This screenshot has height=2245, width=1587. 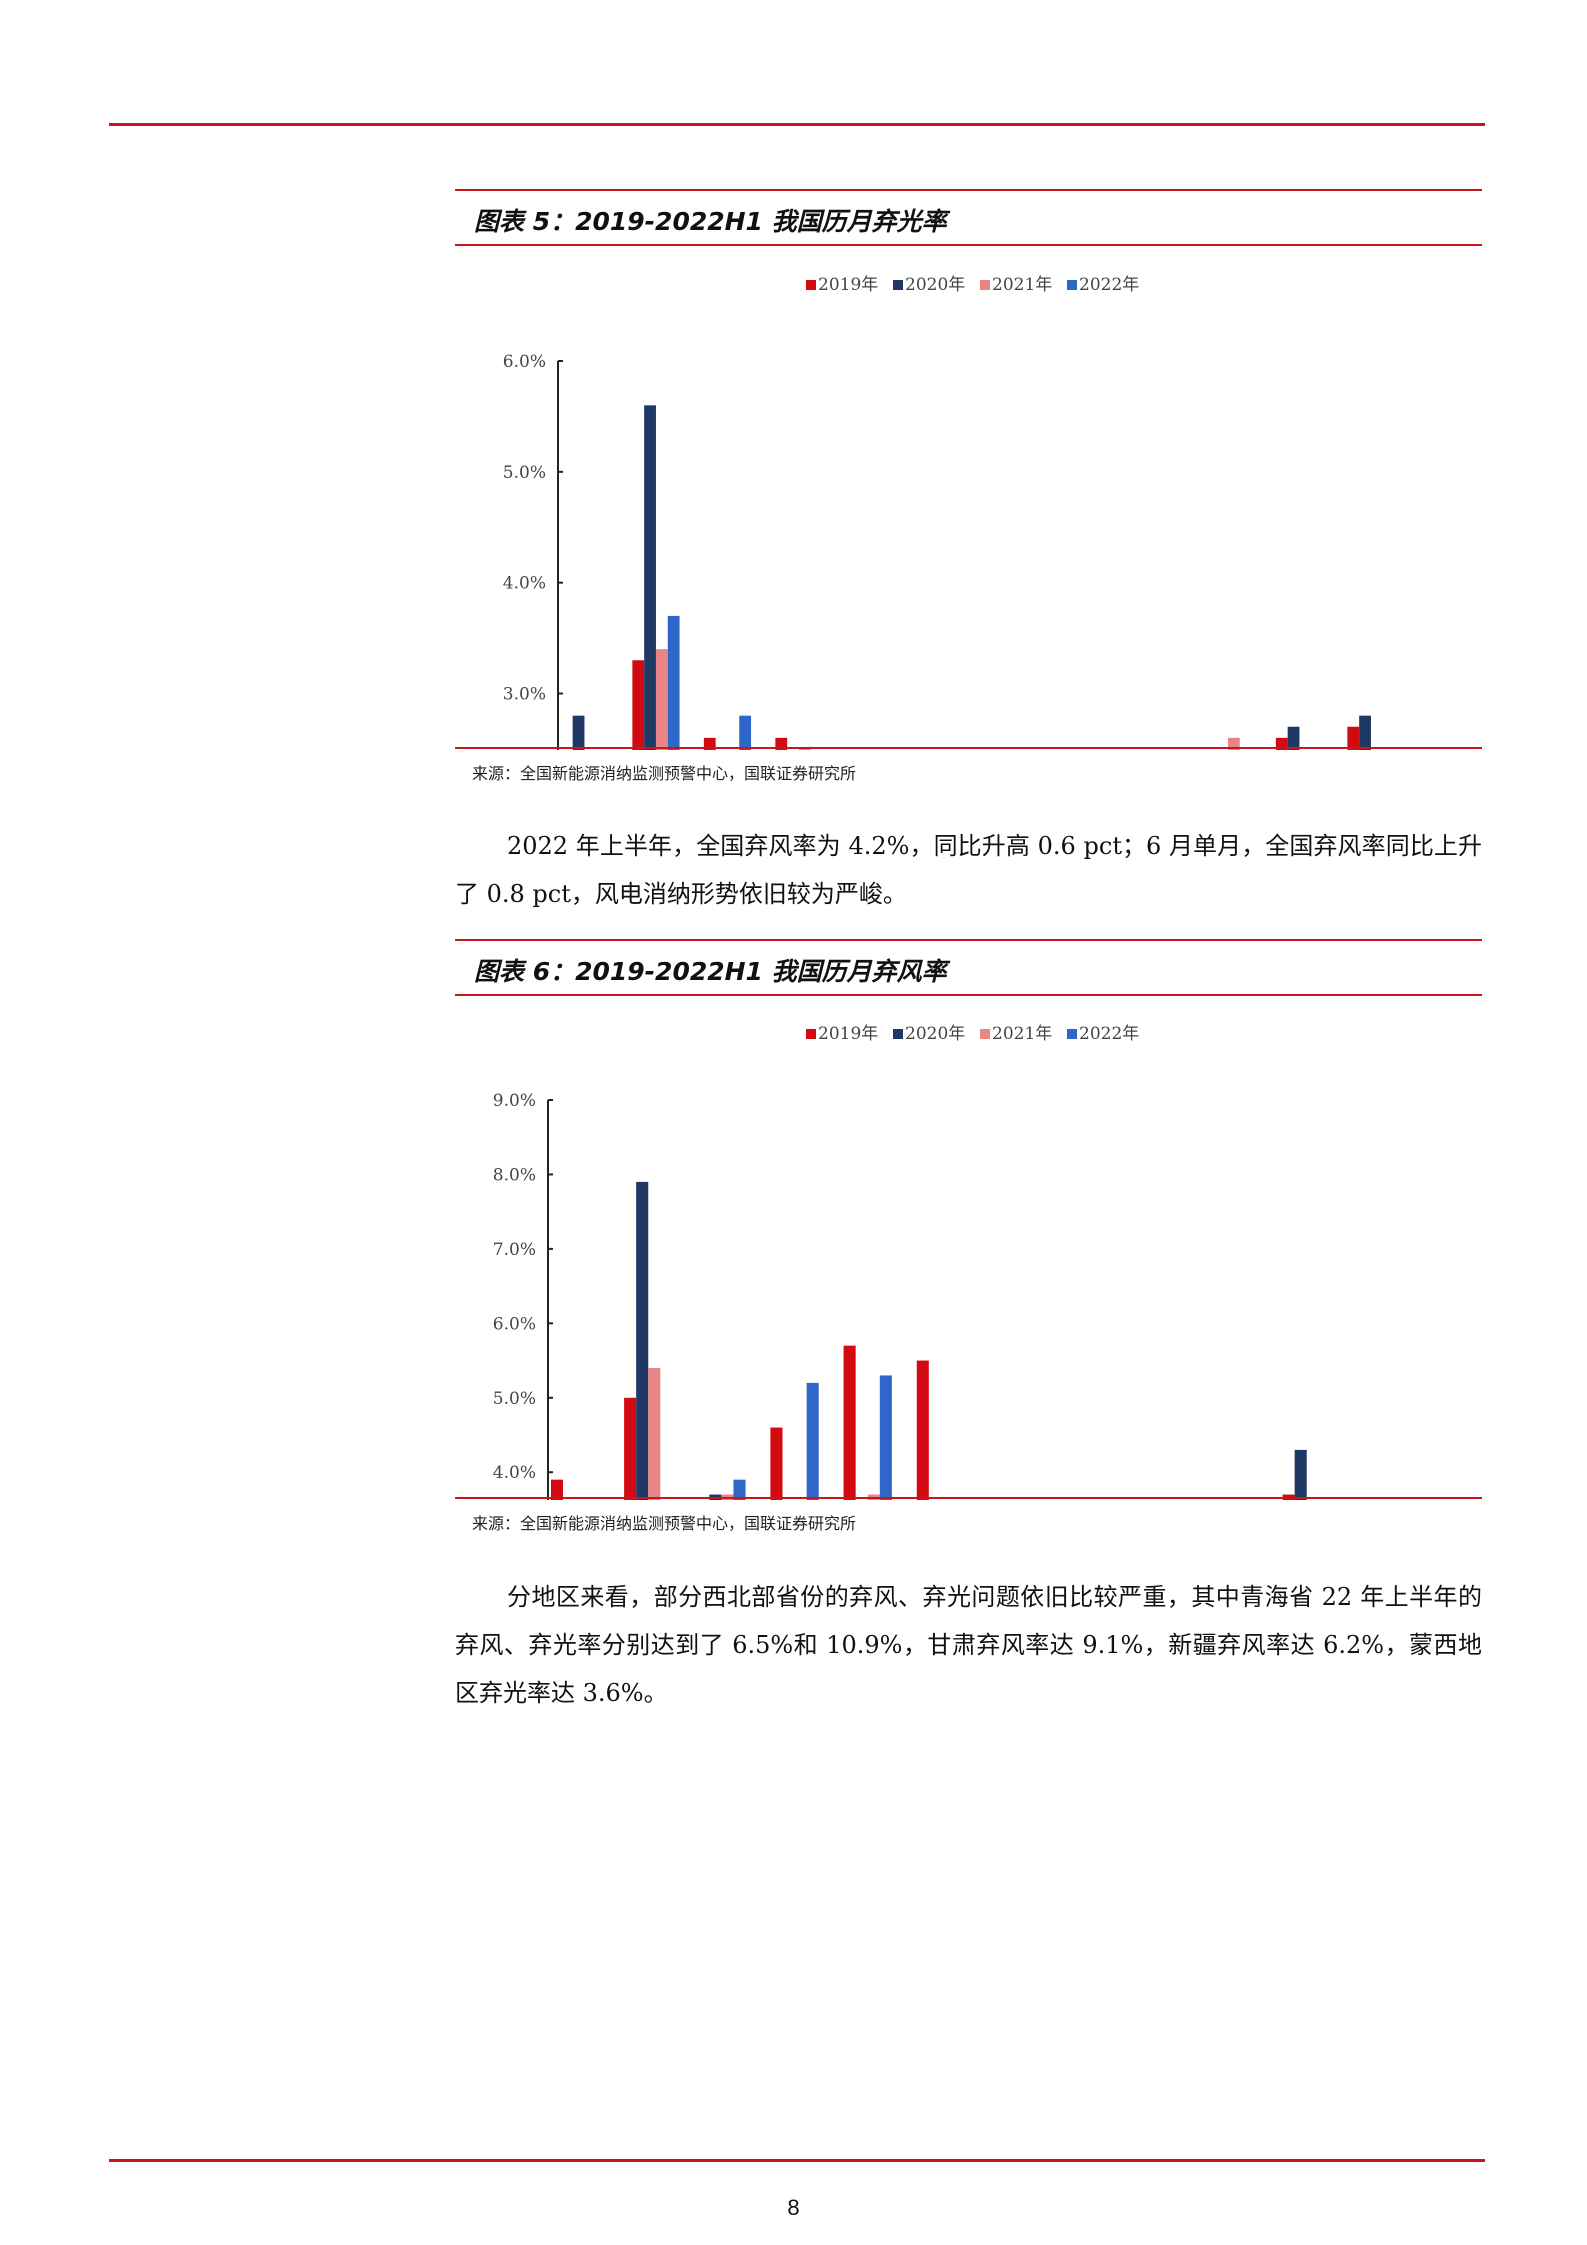 I want to click on bar-2020年-12月, so click(x=1365, y=732).